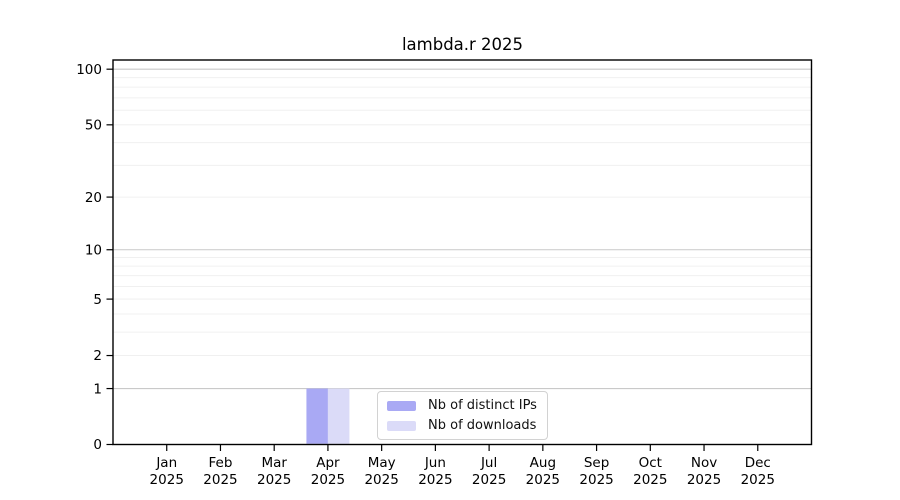  I want to click on y-tick-label: 100, so click(89, 70).